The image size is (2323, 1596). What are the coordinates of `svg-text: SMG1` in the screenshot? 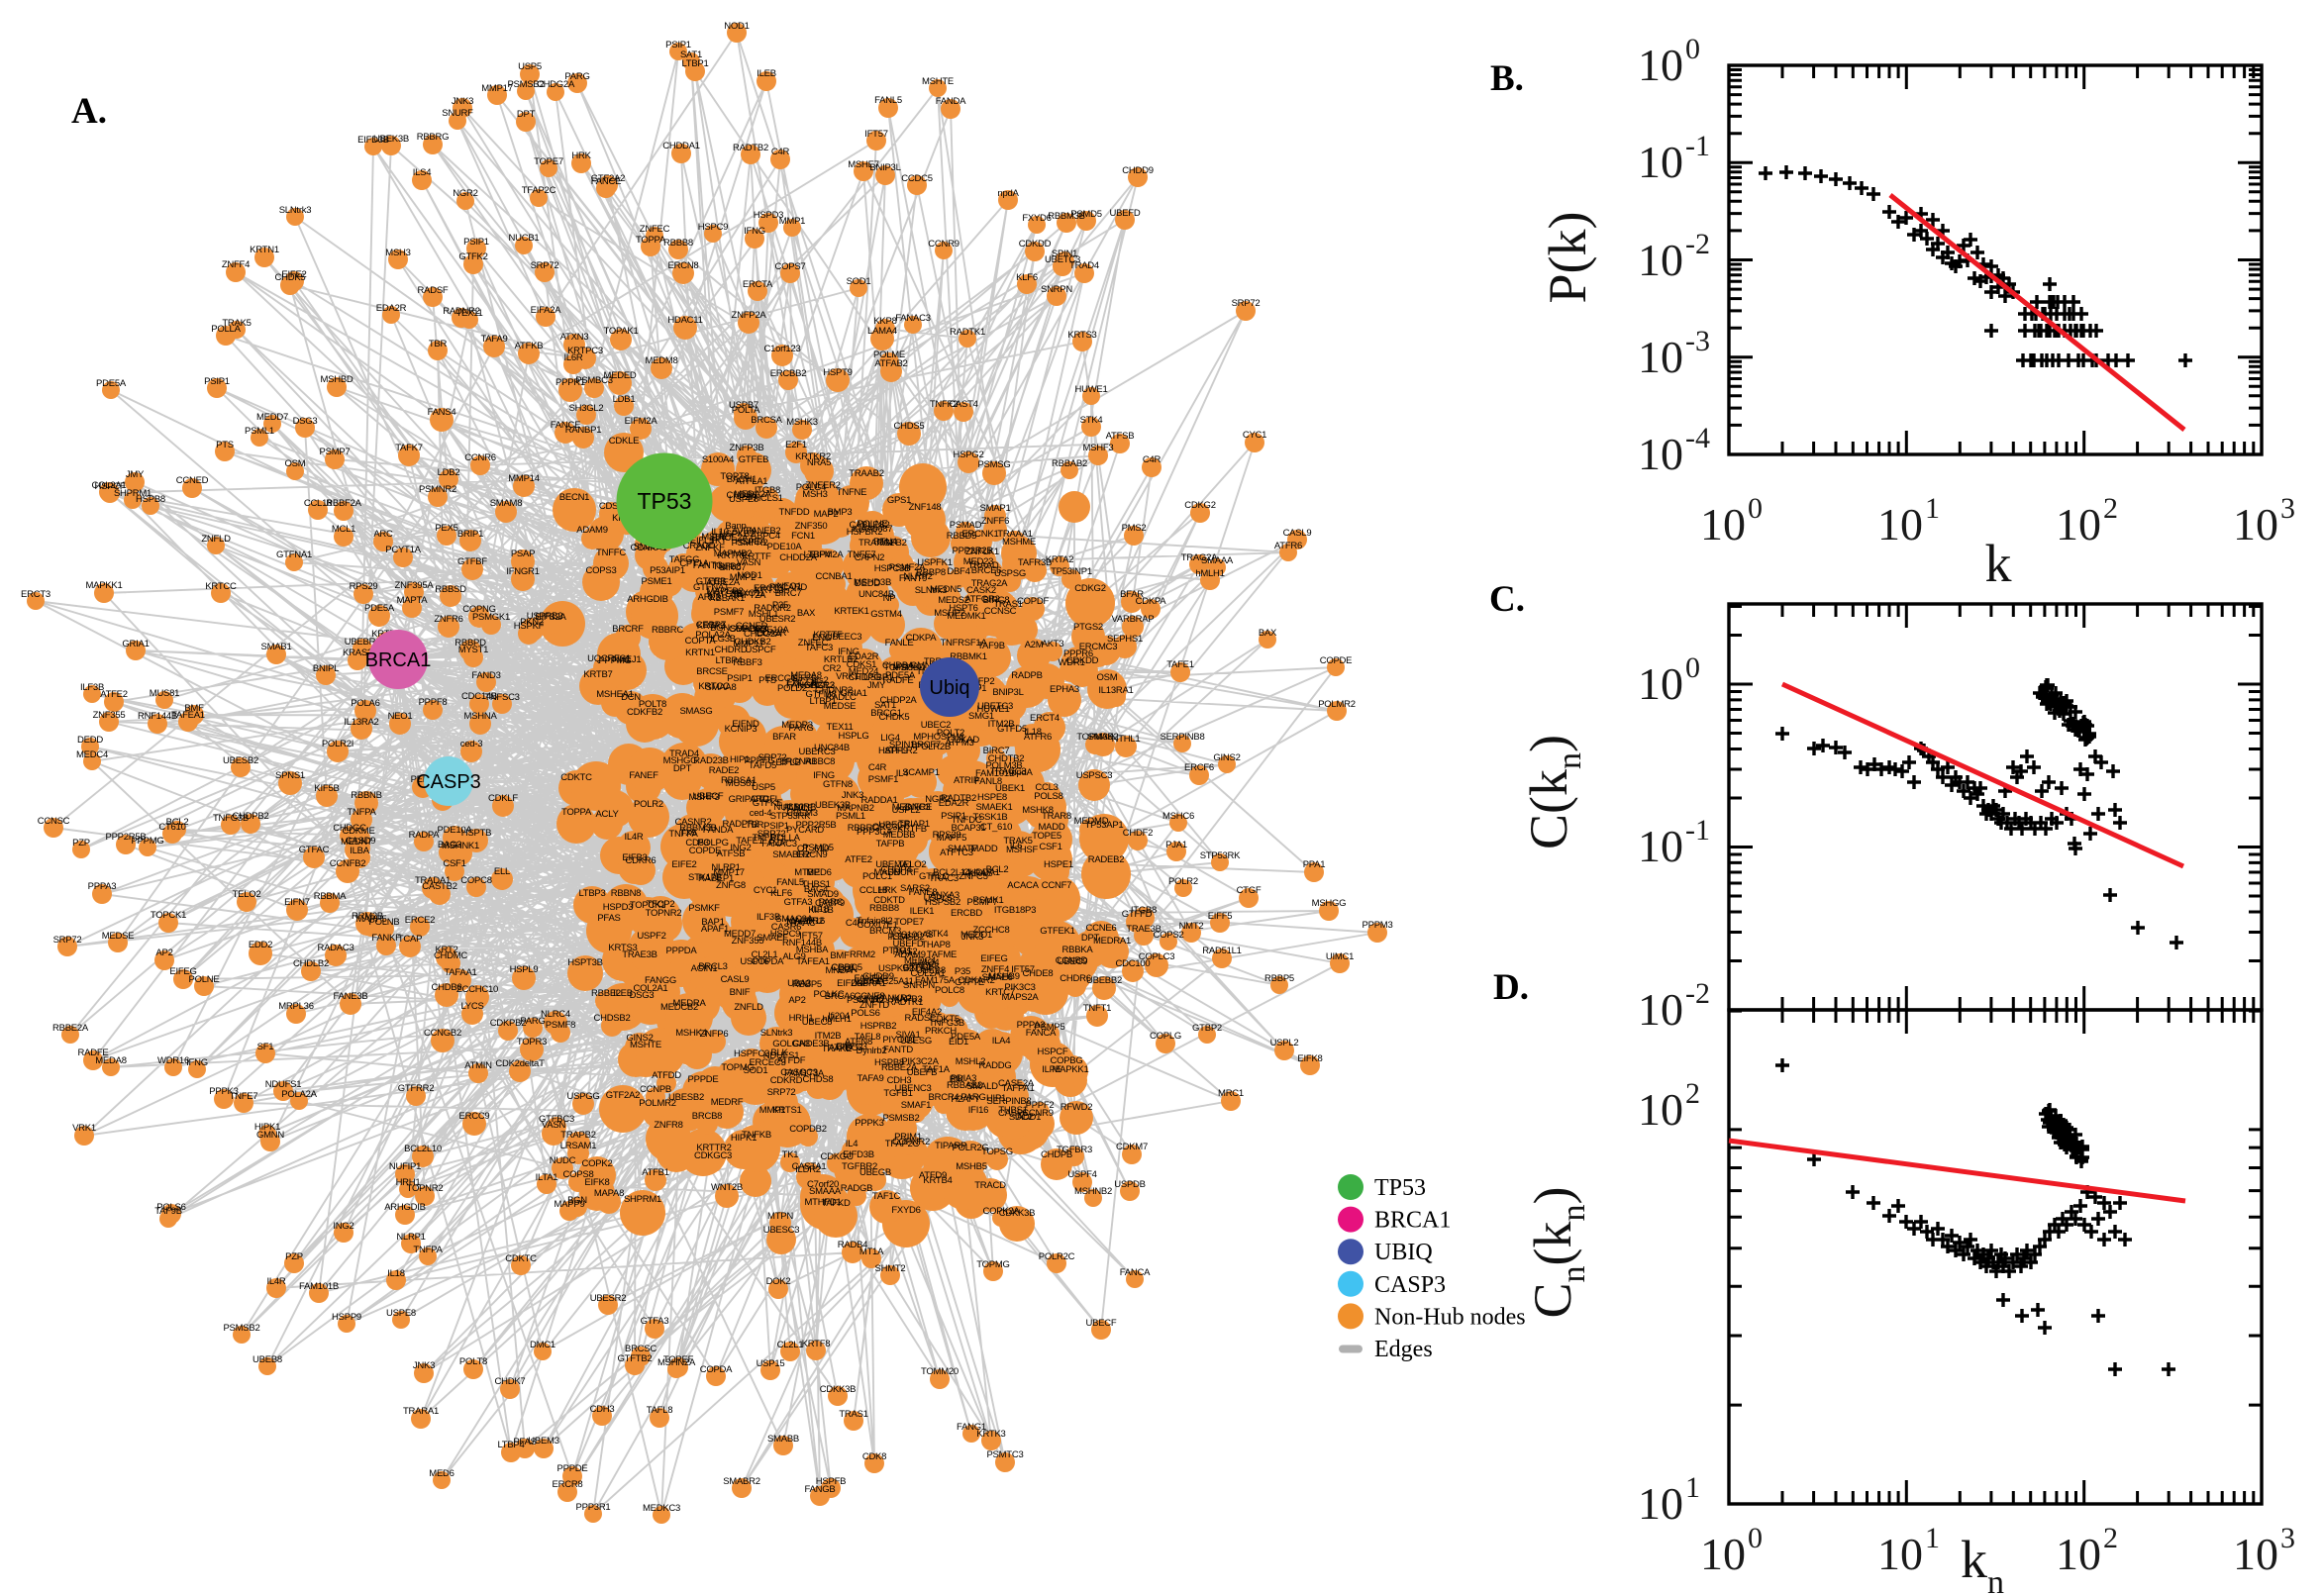 It's located at (981, 716).